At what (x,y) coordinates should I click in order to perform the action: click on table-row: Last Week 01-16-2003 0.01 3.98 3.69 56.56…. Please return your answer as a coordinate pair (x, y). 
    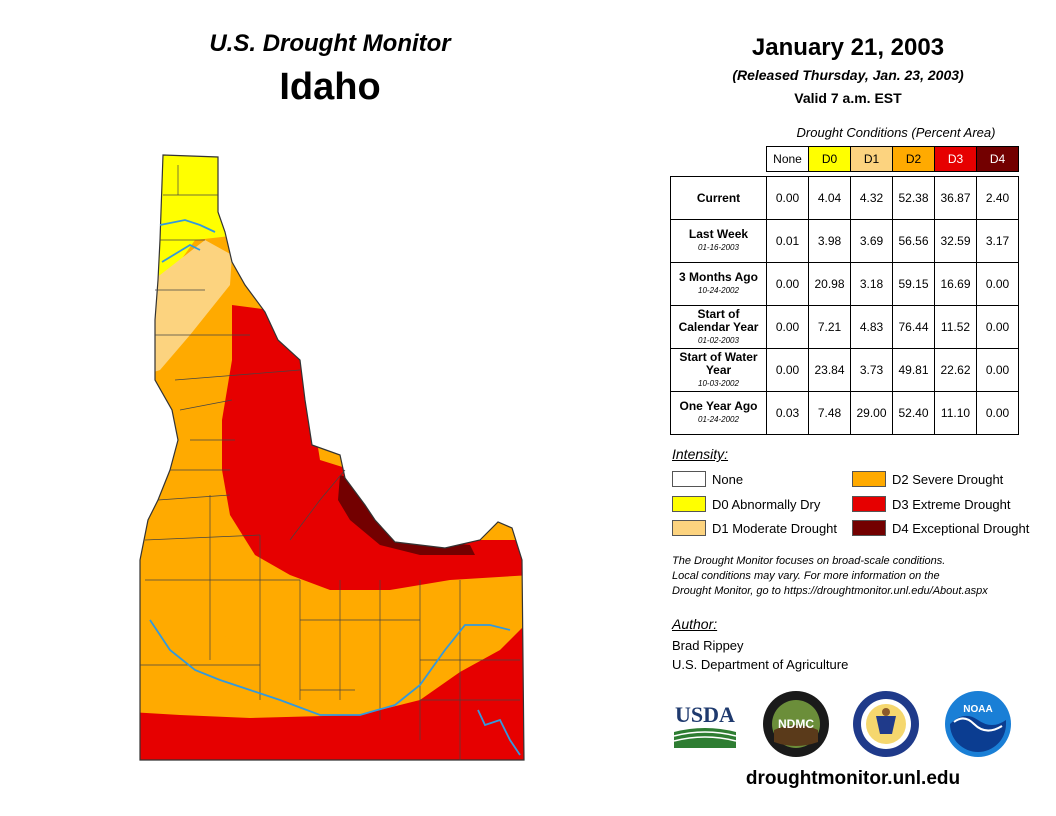
    Looking at the image, I should click on (844, 241).